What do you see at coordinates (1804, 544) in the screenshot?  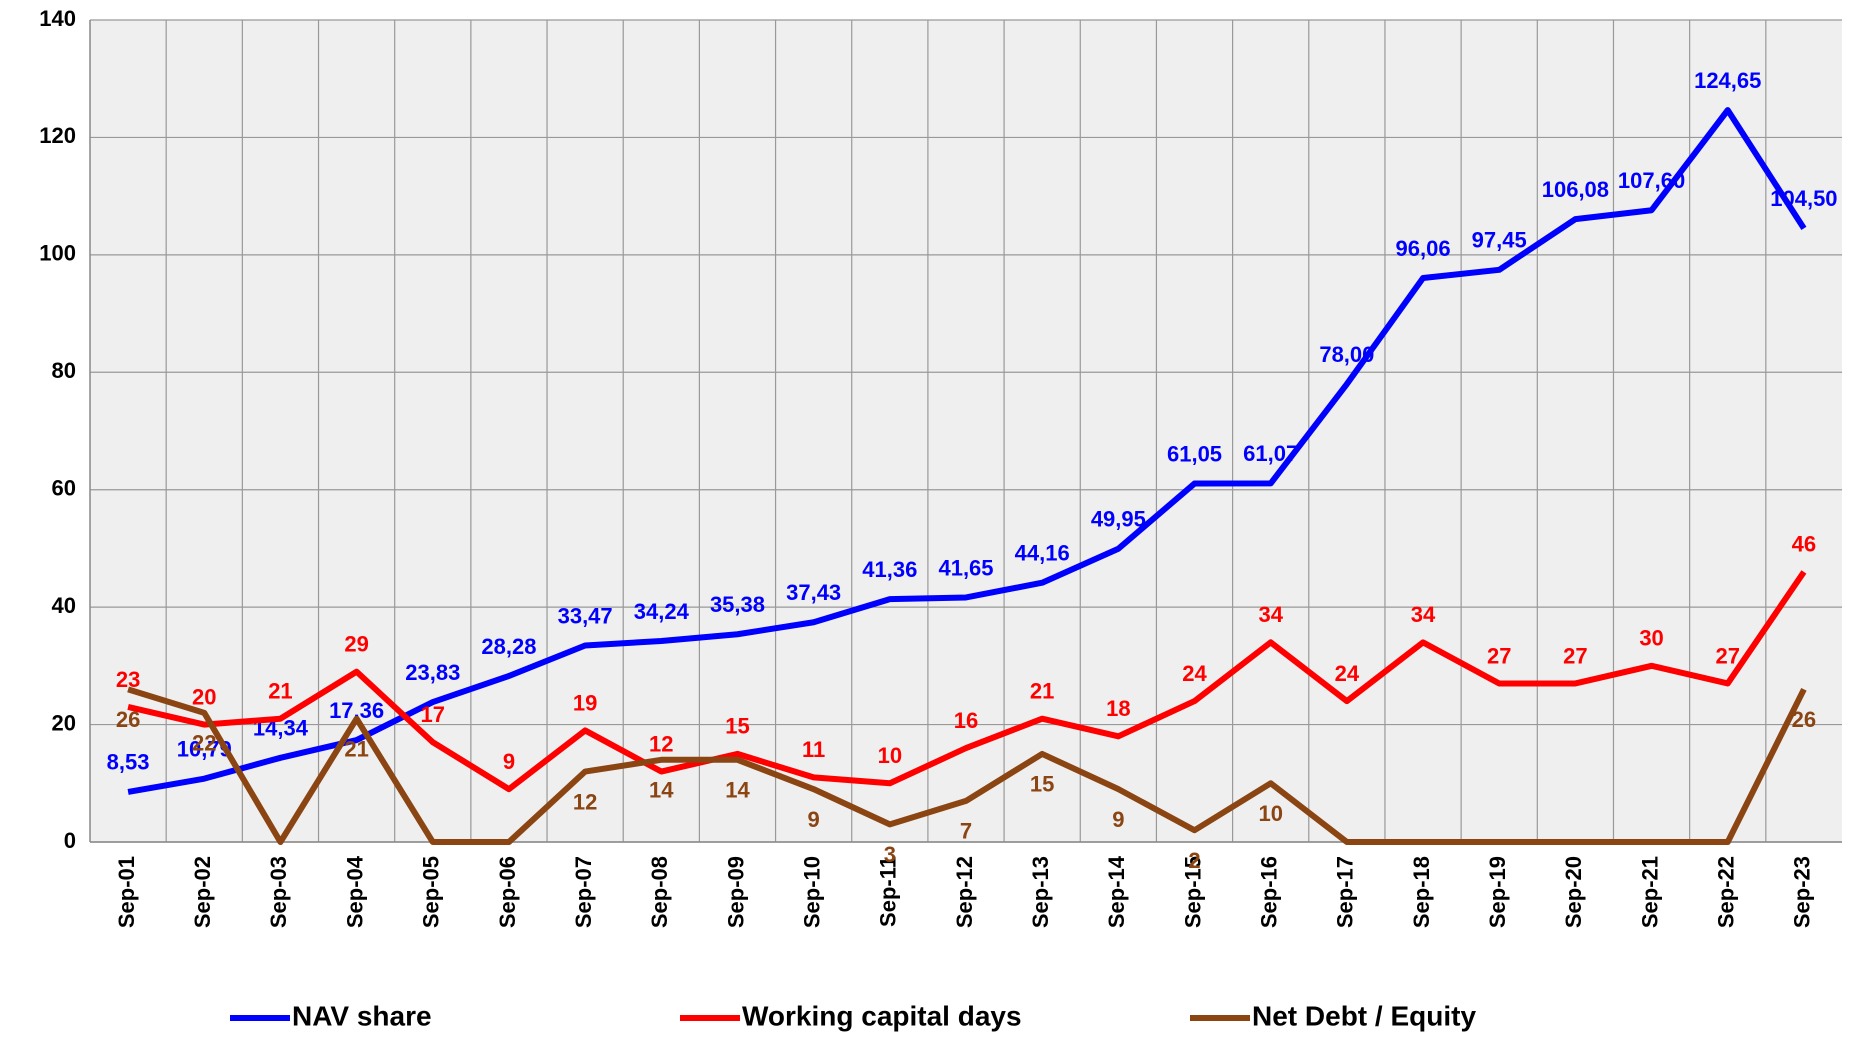 I see `data-label: 46` at bounding box center [1804, 544].